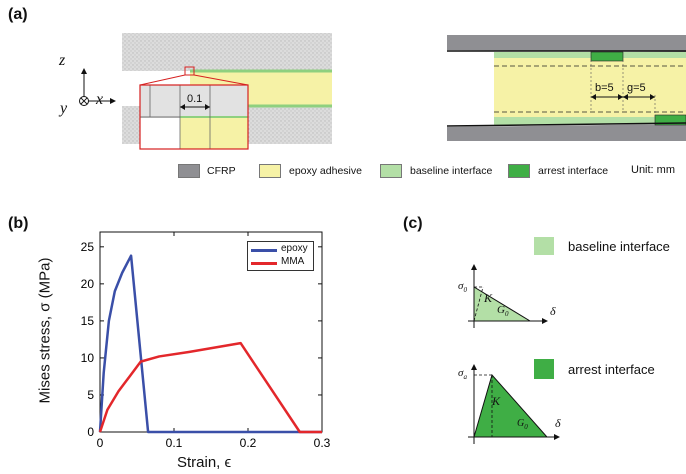 This screenshot has width=686, height=474. I want to click on zoom-dimension-label: 0.1, so click(195, 99).